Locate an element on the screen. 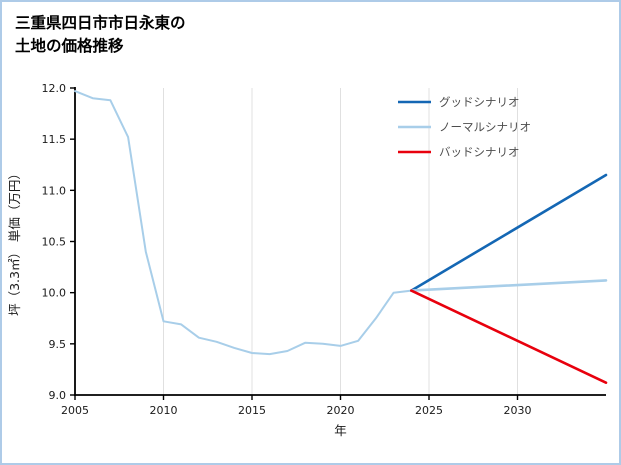 This screenshot has height=465, width=621. chart-title-line2: 土地の価格推移 is located at coordinates (69, 46).